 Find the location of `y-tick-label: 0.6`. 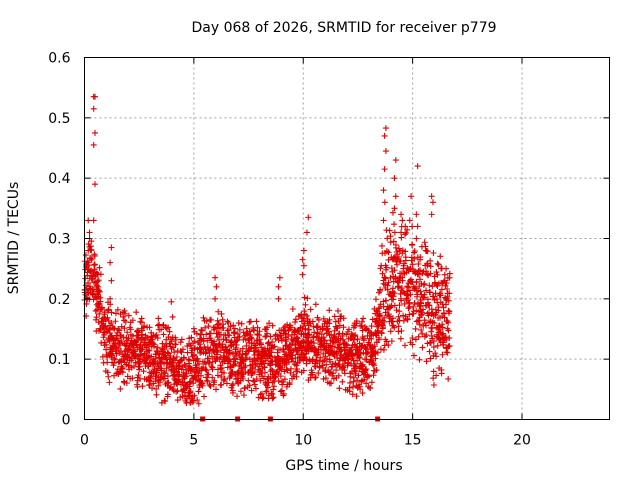

y-tick-label: 0.6 is located at coordinates (59, 59).